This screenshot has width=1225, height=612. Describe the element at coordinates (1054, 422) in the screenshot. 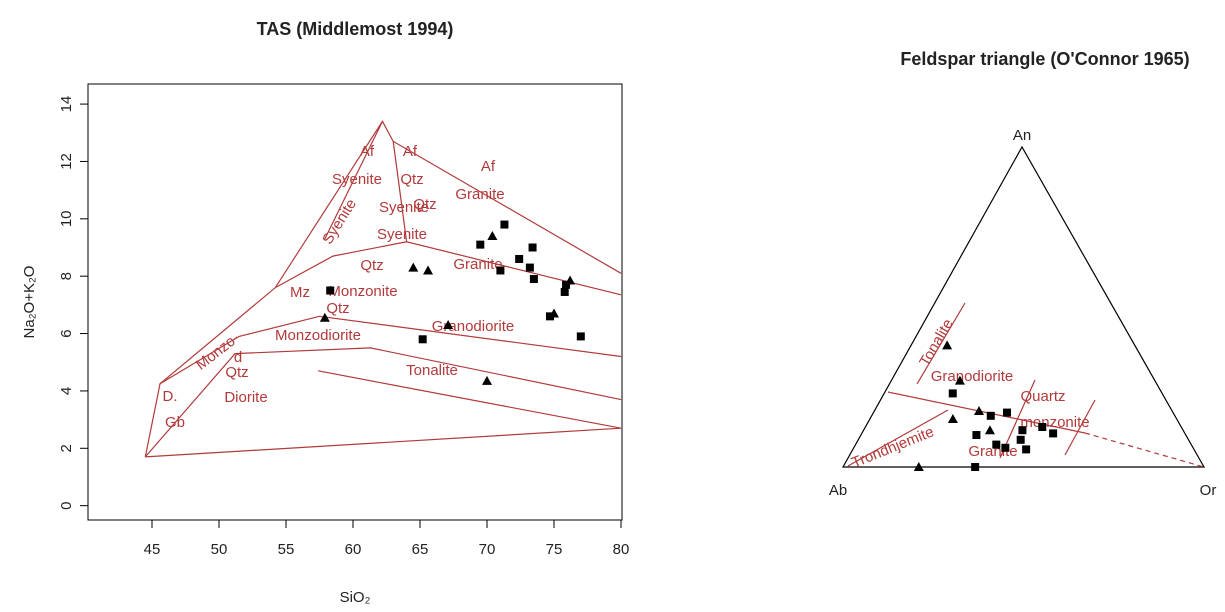

I see `field-label: monzonite` at that location.